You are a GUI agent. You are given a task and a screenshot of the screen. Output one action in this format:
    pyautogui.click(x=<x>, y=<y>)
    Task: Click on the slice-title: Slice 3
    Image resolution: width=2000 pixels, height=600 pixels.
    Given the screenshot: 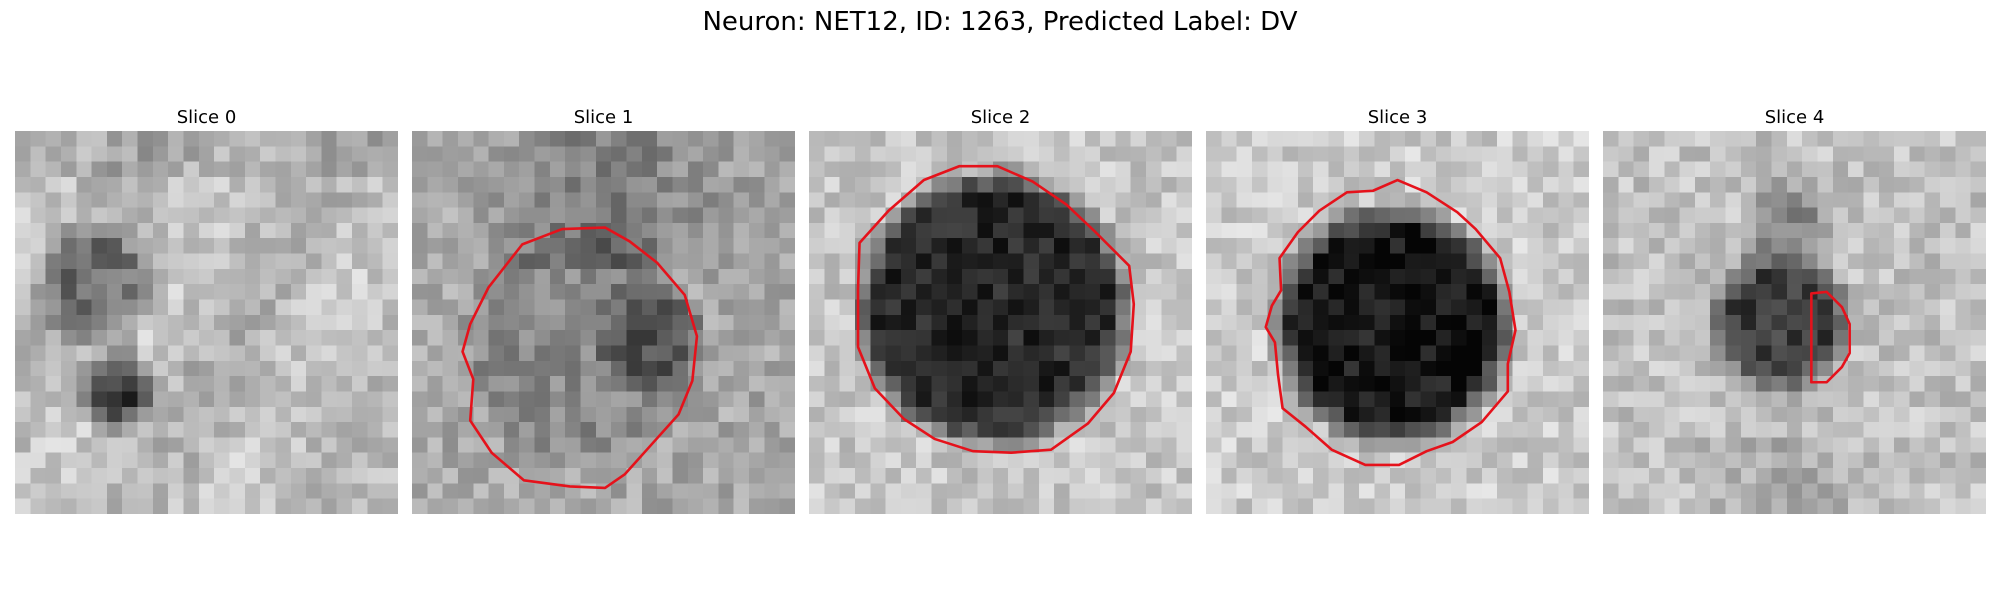 What is the action you would take?
    pyautogui.click(x=1397, y=117)
    